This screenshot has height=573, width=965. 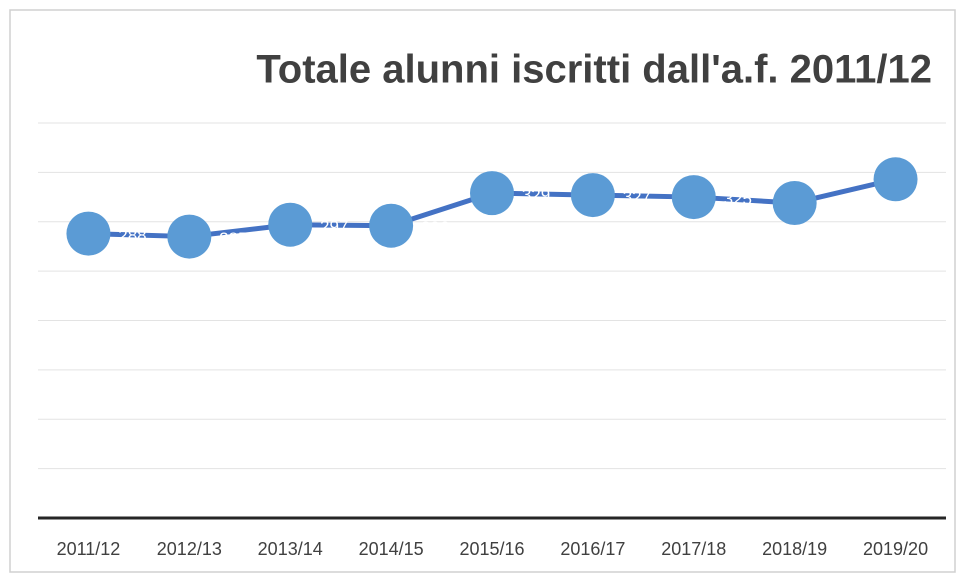 What do you see at coordinates (592, 549) in the screenshot?
I see `x-tick-label: 2016/17` at bounding box center [592, 549].